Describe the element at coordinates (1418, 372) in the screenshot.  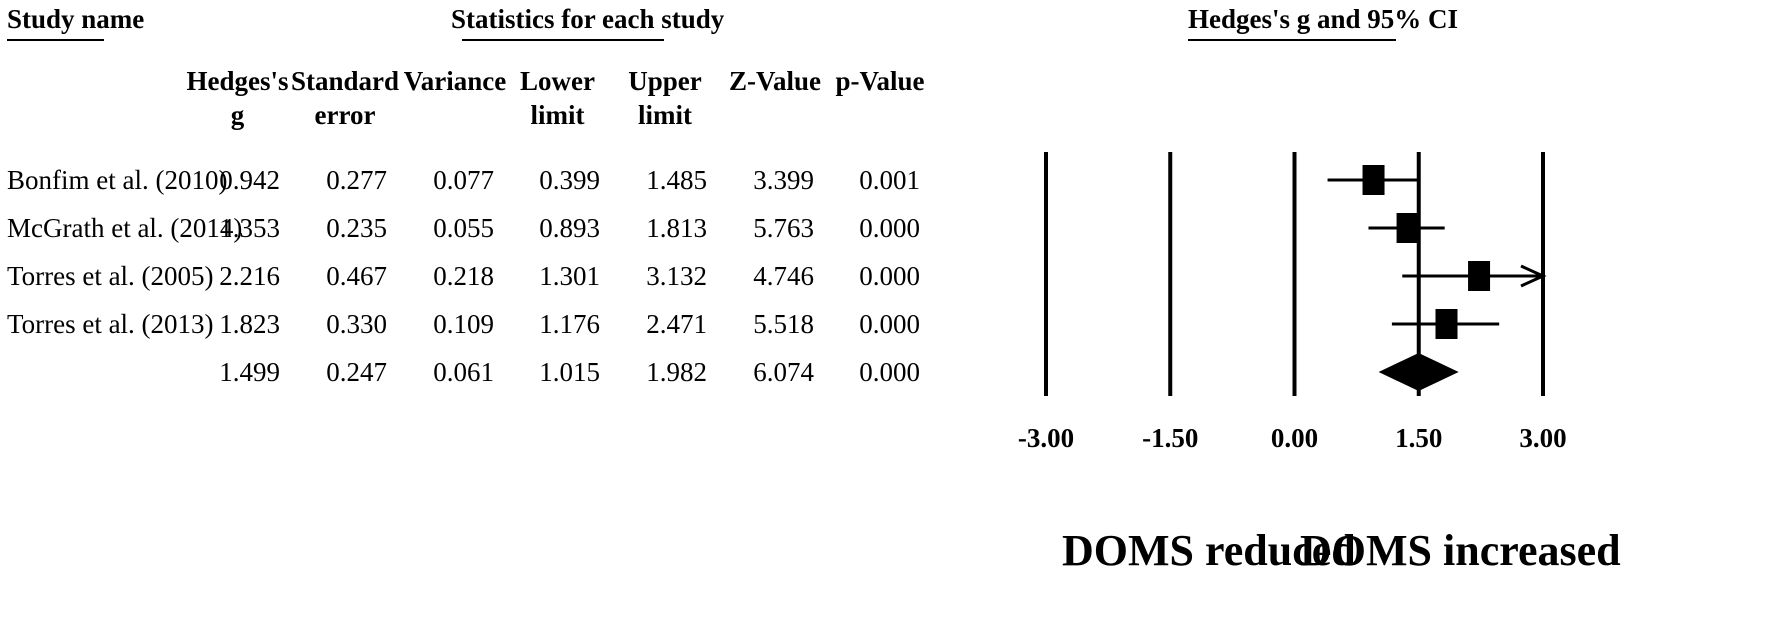
I see `summary-diamond` at that location.